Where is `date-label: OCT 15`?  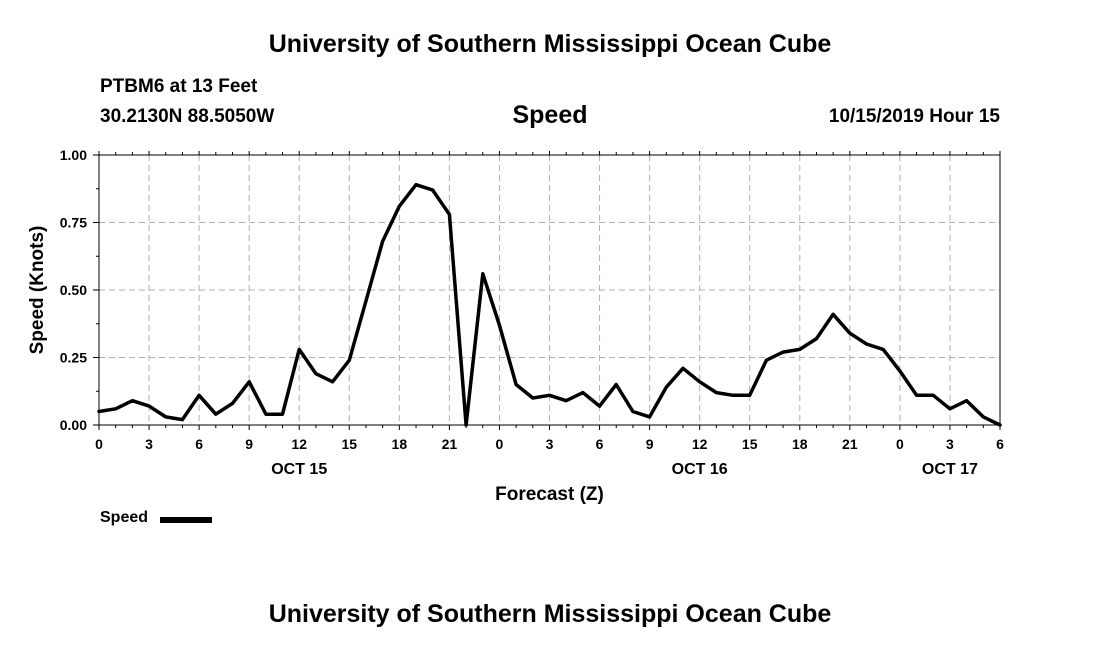 date-label: OCT 15 is located at coordinates (299, 469).